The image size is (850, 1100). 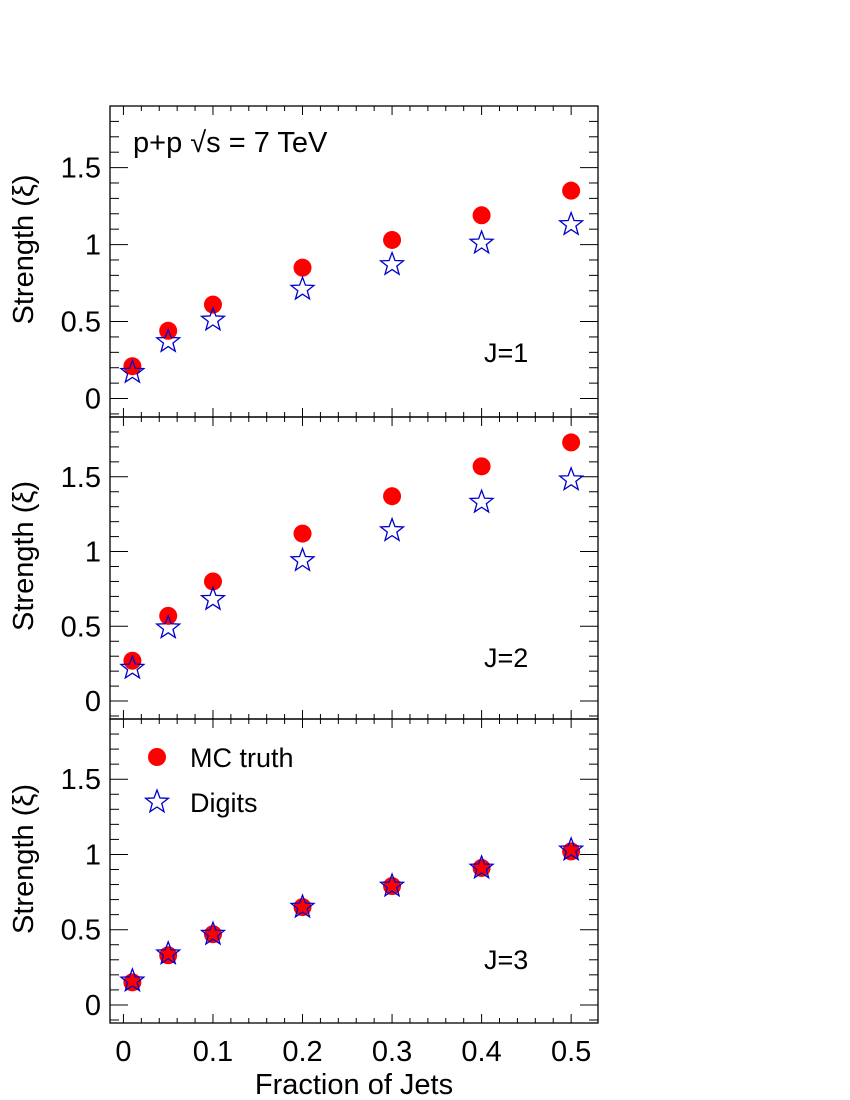 What do you see at coordinates (506, 960) in the screenshot?
I see `panel-label: J=3` at bounding box center [506, 960].